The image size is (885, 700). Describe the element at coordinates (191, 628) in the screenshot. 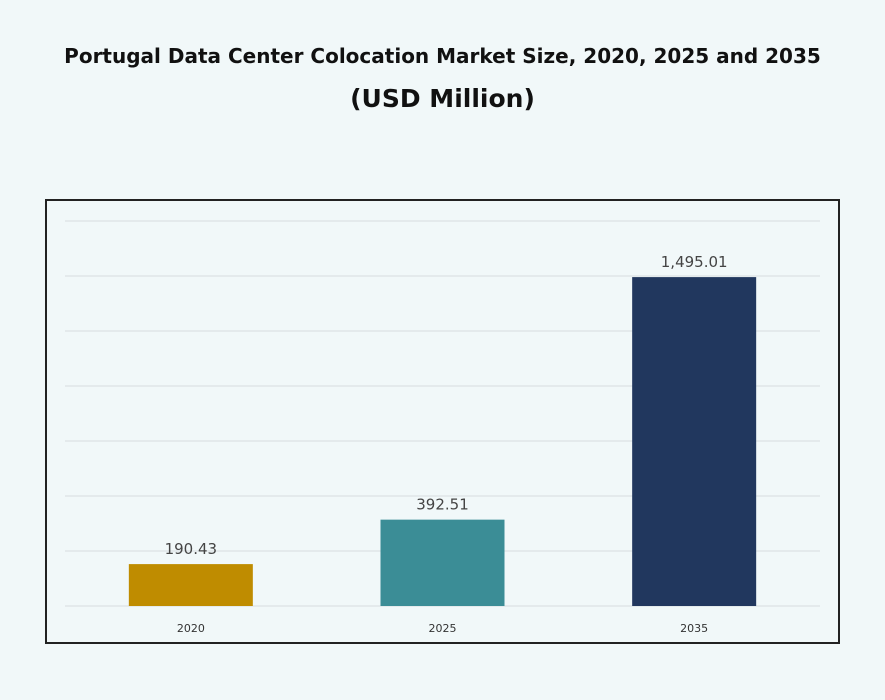

I see `x-tick-label-2020: 2020` at that location.